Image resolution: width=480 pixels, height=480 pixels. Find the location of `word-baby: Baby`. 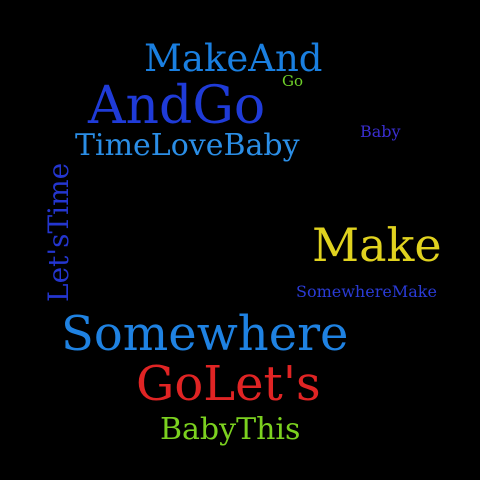

word-baby: Baby is located at coordinates (380, 131).